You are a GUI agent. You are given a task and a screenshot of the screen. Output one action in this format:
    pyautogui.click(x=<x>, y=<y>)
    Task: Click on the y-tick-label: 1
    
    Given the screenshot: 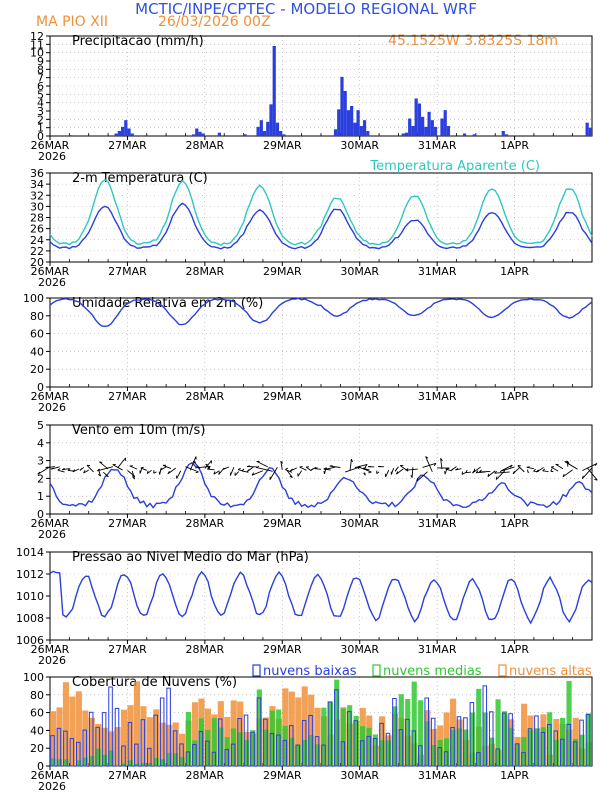 What is the action you would take?
    pyautogui.click(x=40, y=128)
    